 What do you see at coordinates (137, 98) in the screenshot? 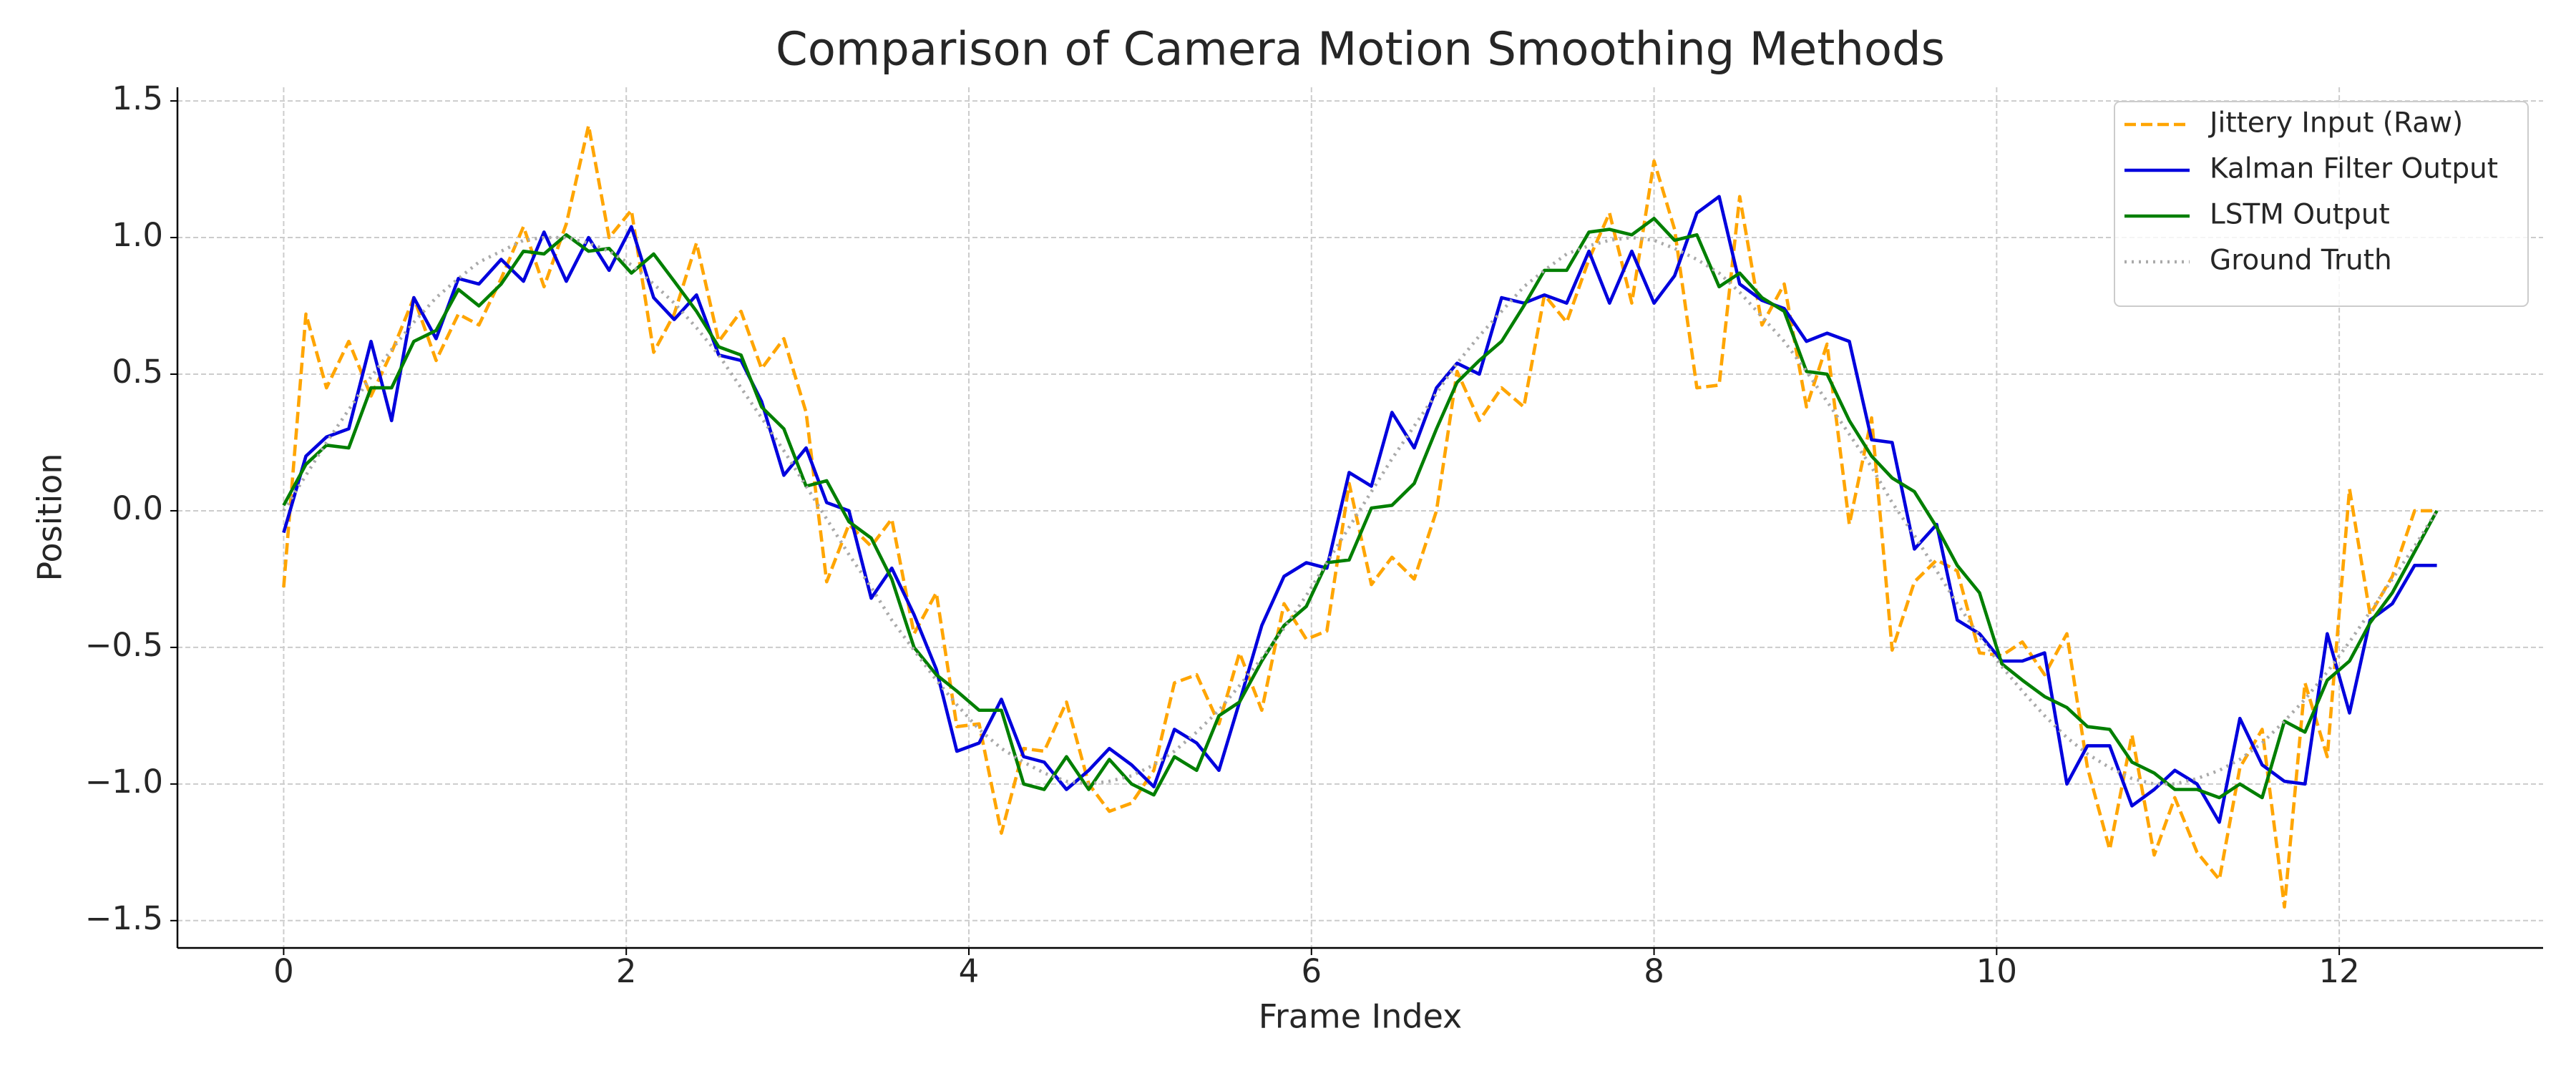
I see `y-tick-label: 1.5` at bounding box center [137, 98].